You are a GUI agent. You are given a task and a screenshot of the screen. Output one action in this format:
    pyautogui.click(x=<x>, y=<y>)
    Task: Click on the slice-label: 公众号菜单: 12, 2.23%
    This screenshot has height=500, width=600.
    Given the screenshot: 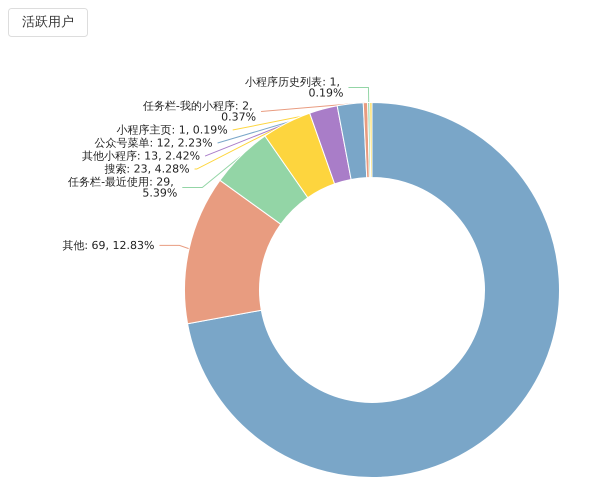 What is the action you would take?
    pyautogui.click(x=153, y=143)
    